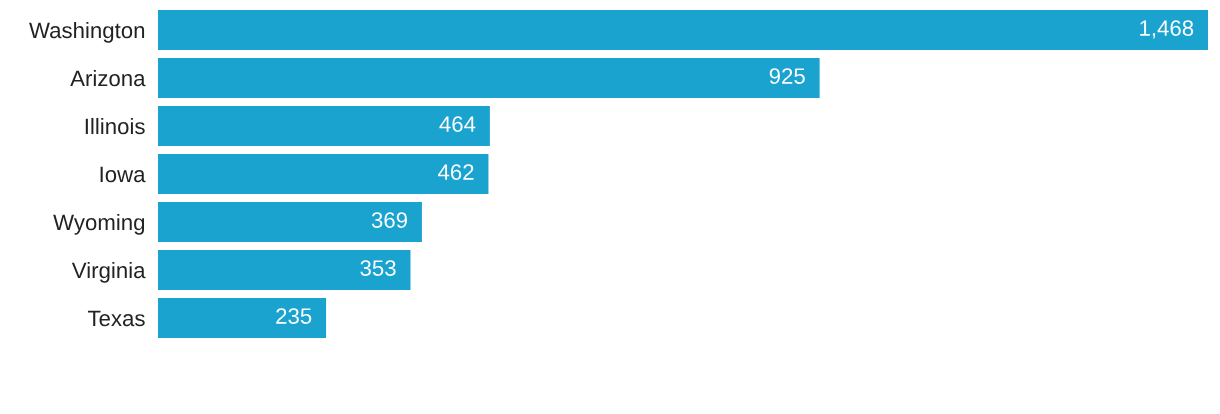 The height and width of the screenshot is (414, 1220). What do you see at coordinates (115, 126) in the screenshot?
I see `y-tick-label: Illinois` at bounding box center [115, 126].